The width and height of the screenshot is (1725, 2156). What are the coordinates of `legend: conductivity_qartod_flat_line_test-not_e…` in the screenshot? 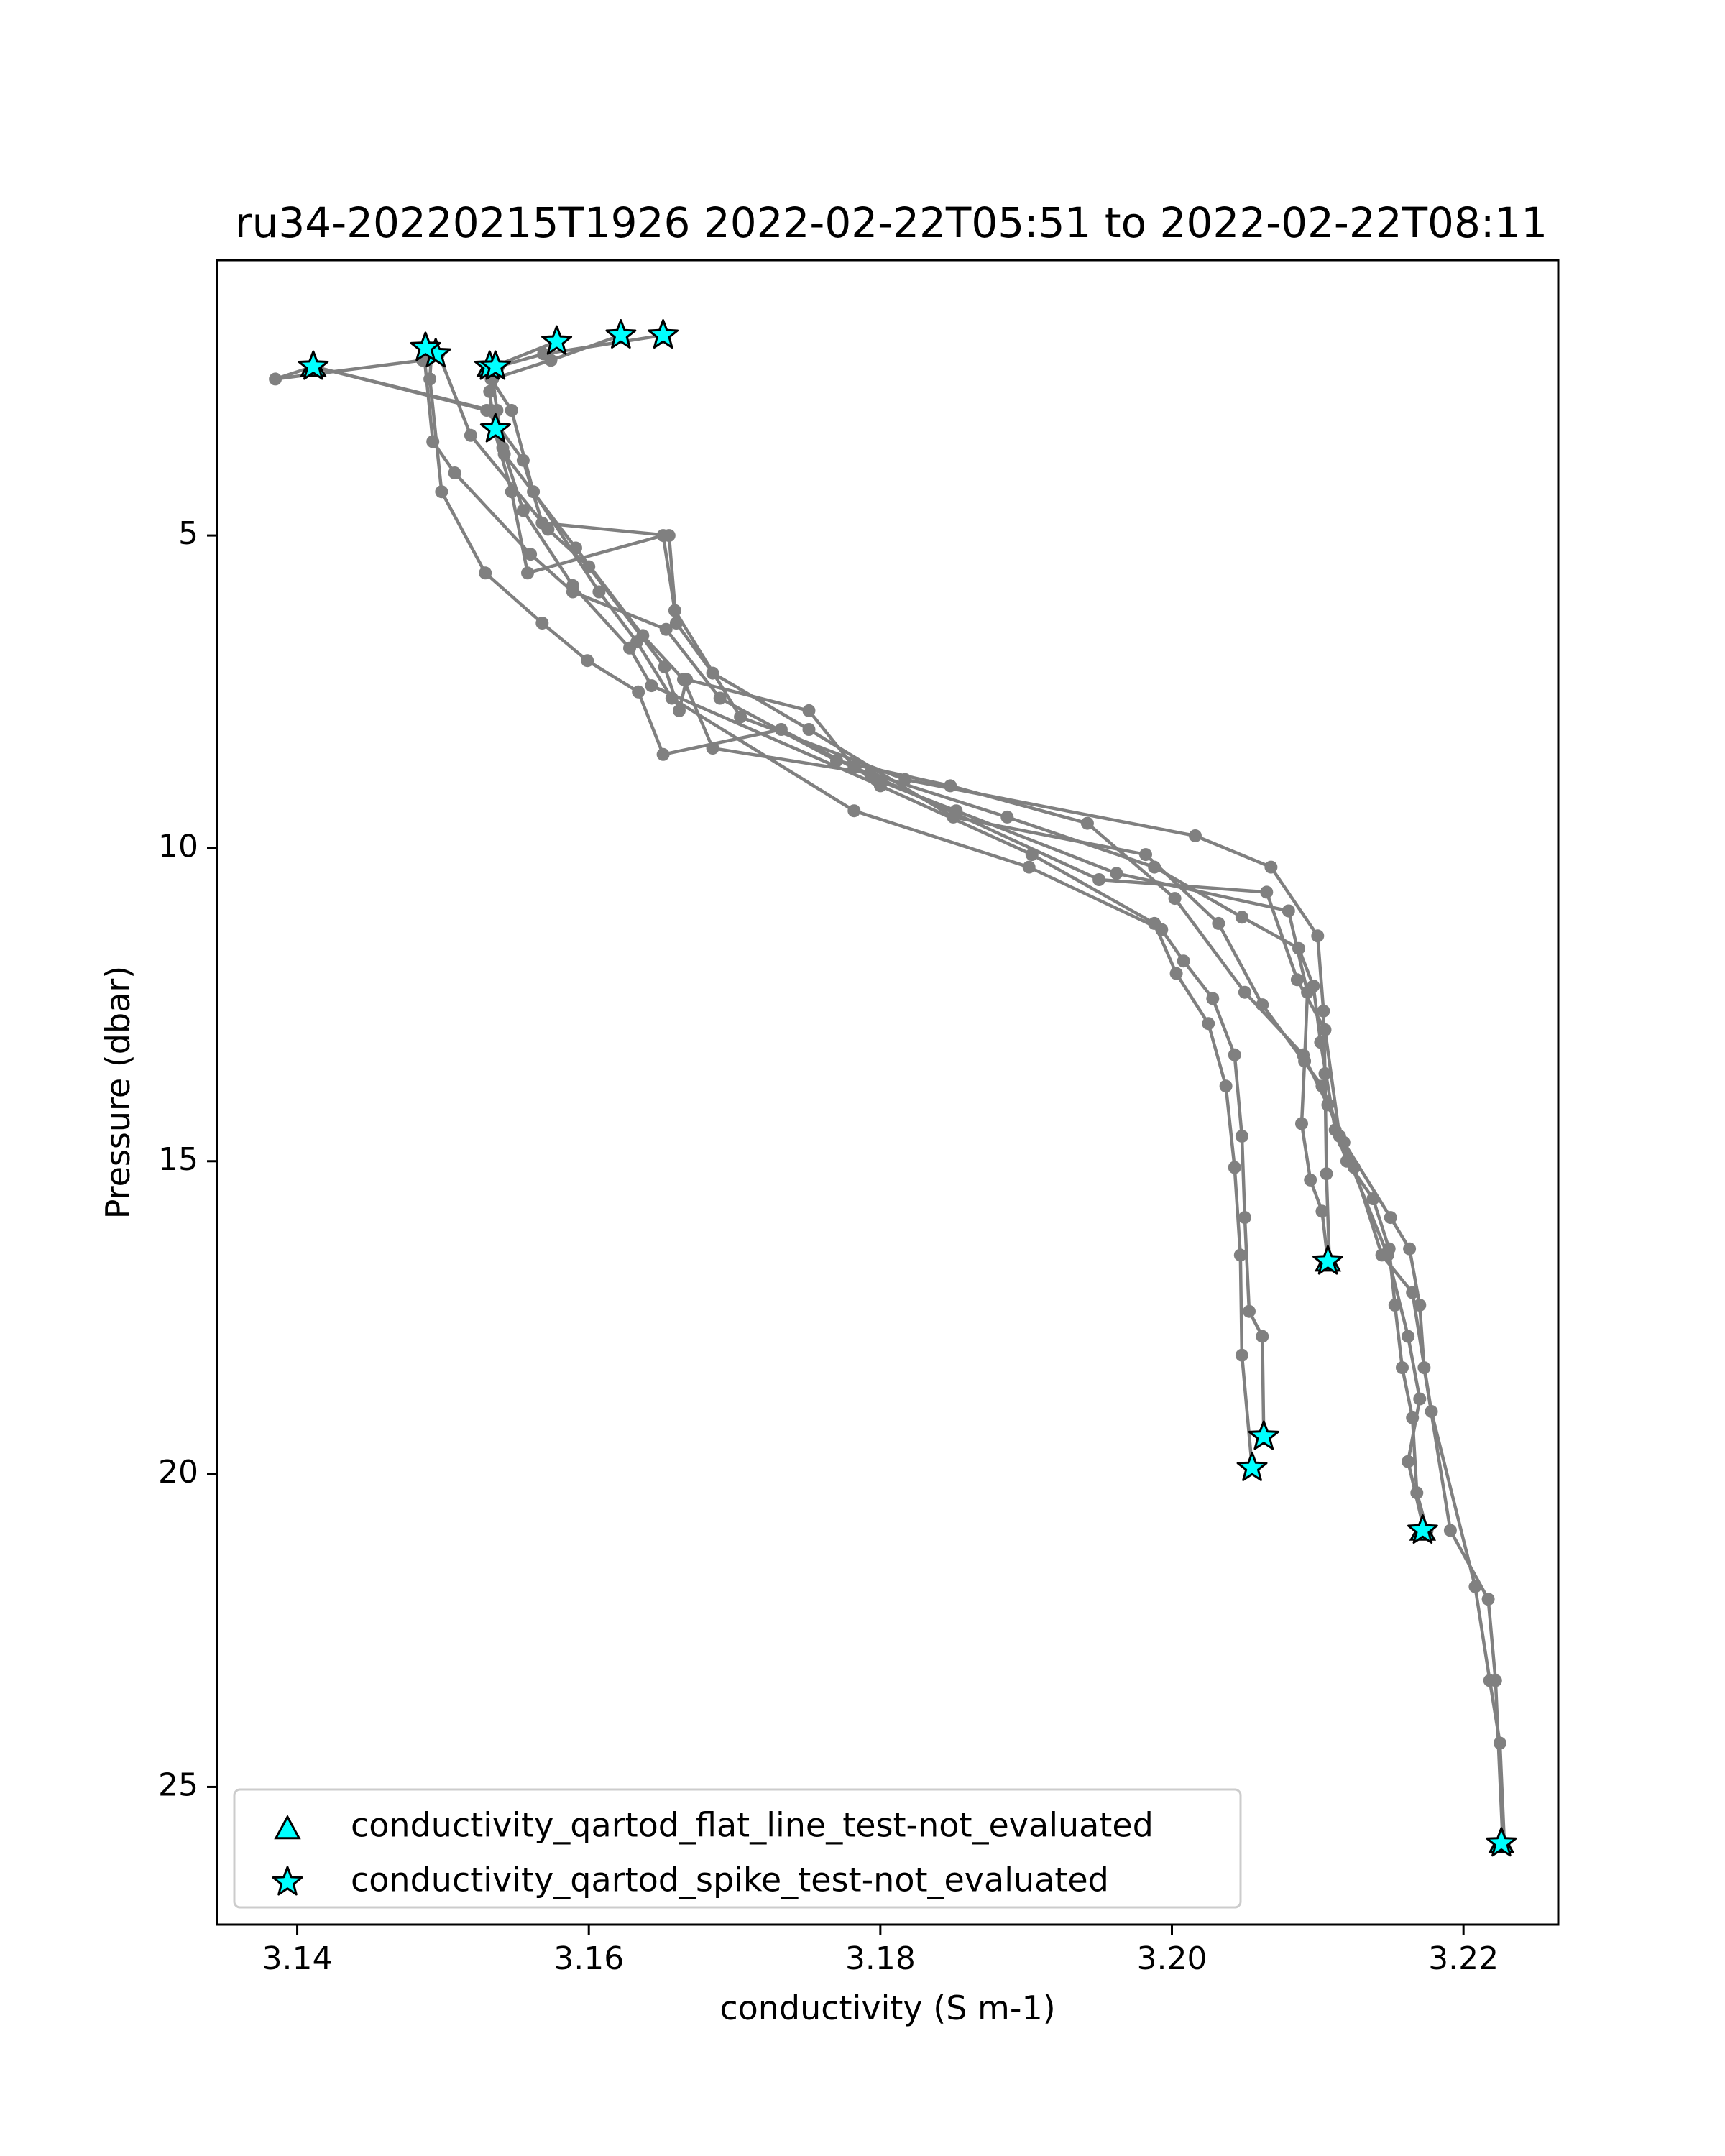 It's located at (737, 1848).